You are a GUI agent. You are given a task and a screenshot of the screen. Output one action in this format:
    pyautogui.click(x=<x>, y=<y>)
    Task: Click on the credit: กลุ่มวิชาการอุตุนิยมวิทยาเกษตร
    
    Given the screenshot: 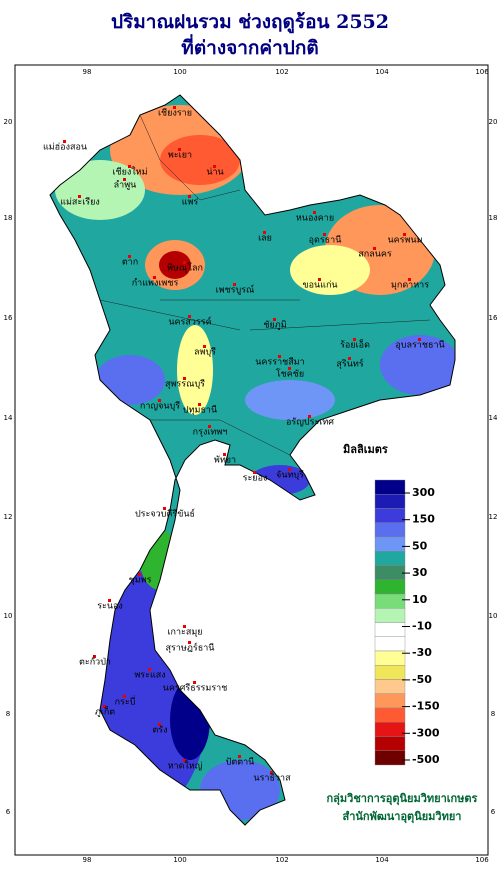 What is the action you would take?
    pyautogui.click(x=402, y=799)
    